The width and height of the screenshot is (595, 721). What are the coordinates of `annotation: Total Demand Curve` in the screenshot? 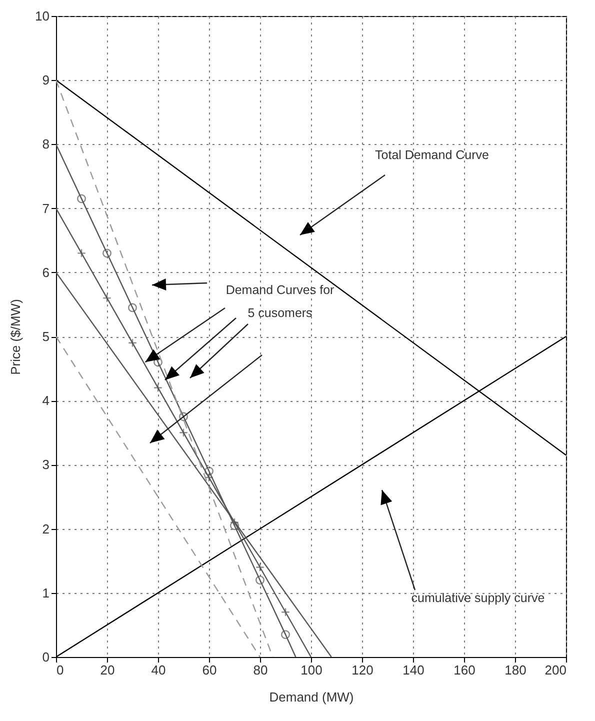 It's located at (432, 155).